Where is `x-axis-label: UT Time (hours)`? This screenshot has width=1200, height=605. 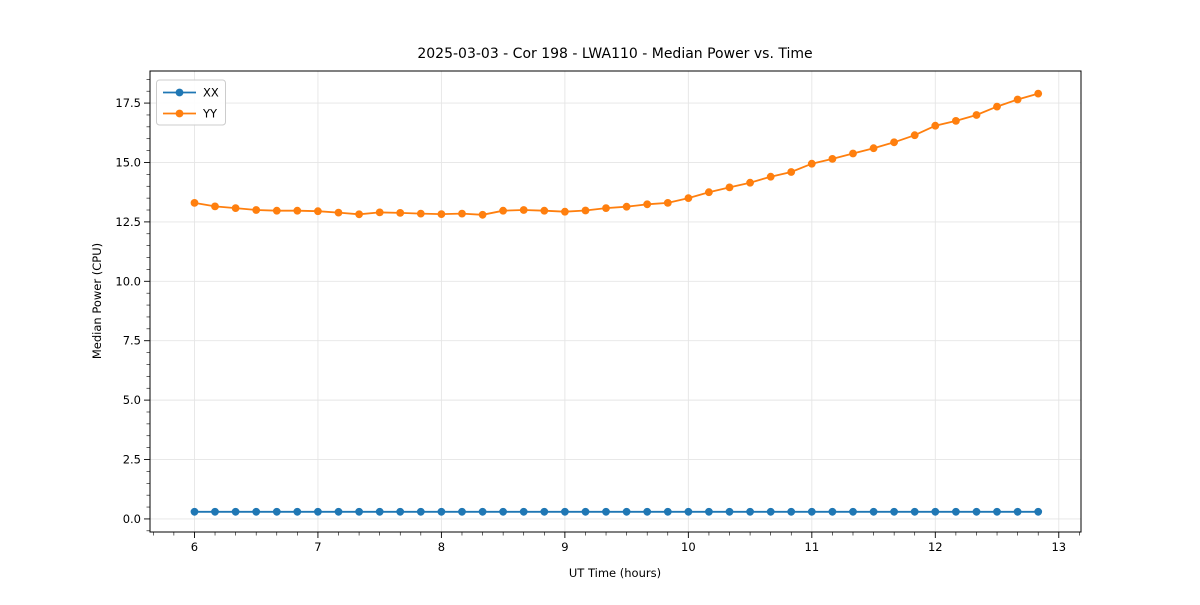 x-axis-label: UT Time (hours) is located at coordinates (615, 573).